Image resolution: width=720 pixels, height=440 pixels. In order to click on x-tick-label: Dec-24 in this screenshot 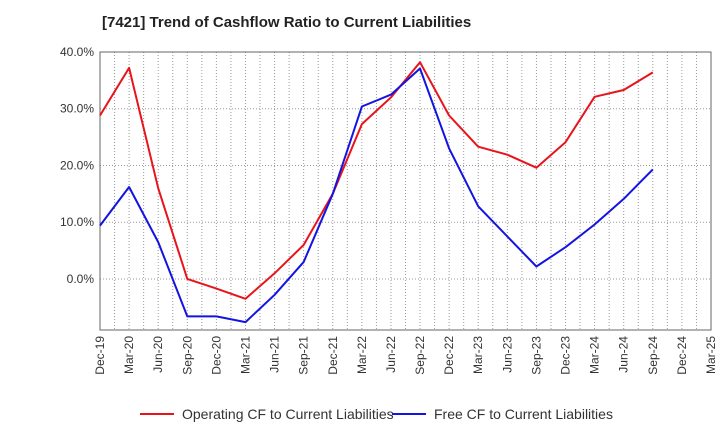, I will do `click(682, 355)`.